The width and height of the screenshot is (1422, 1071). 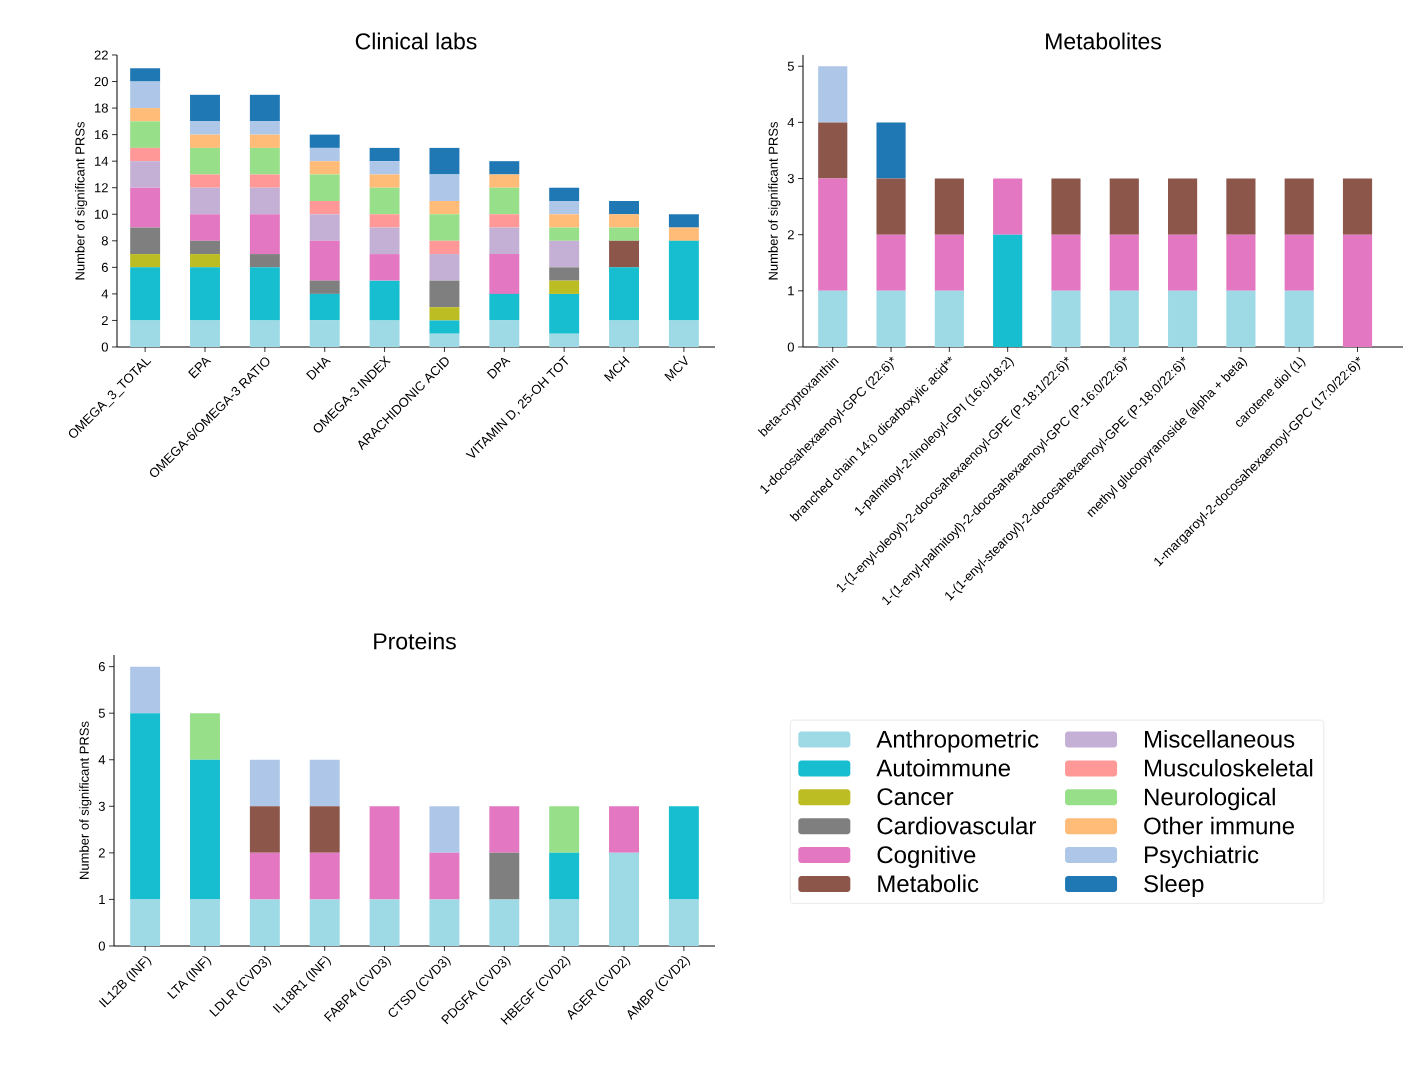 What do you see at coordinates (1229, 767) in the screenshot?
I see `legend-label: Musculoskeletal` at bounding box center [1229, 767].